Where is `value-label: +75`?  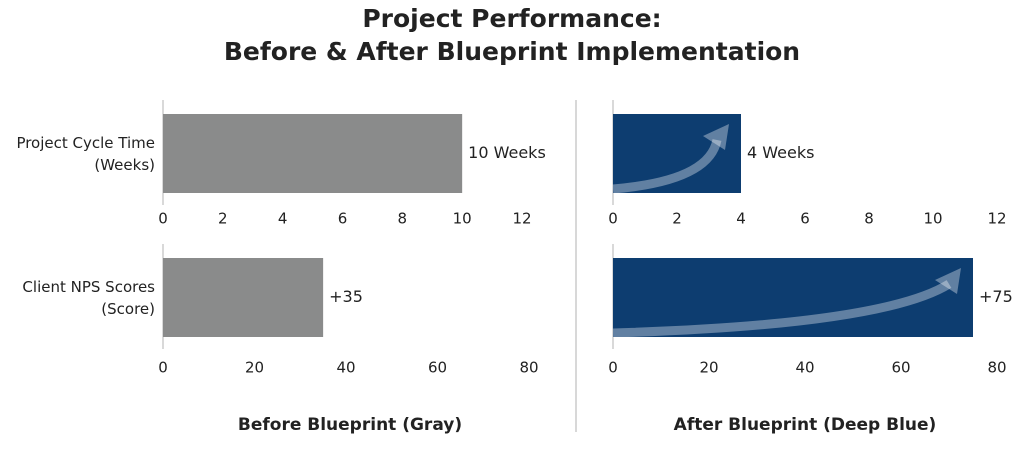
value-label: +75 is located at coordinates (996, 296).